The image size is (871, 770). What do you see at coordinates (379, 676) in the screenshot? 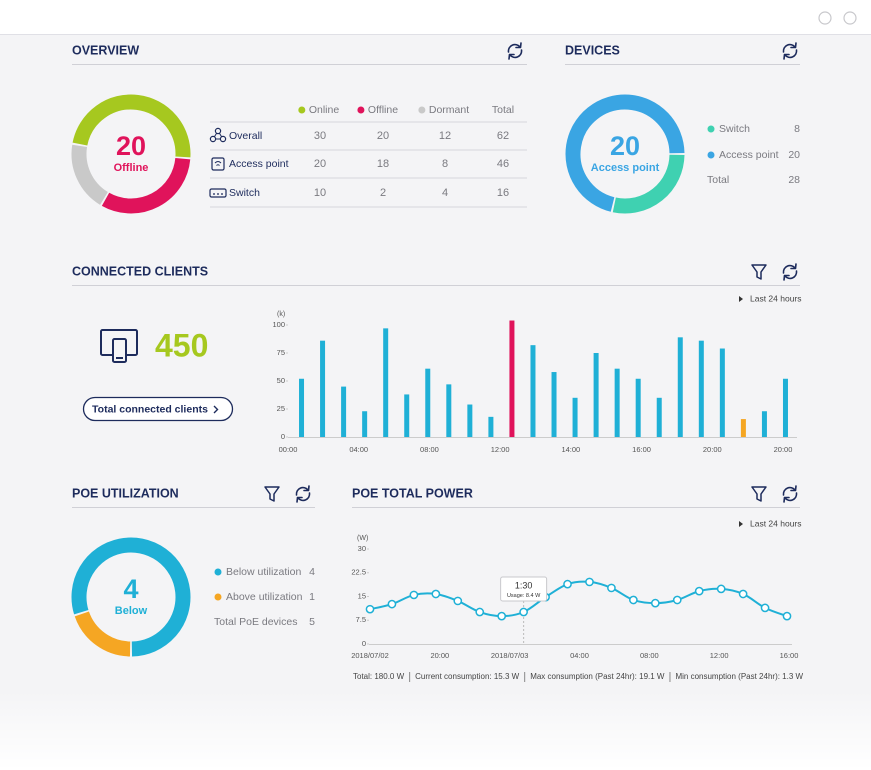
I see `footer-stat: Total: 180.0 W` at bounding box center [379, 676].